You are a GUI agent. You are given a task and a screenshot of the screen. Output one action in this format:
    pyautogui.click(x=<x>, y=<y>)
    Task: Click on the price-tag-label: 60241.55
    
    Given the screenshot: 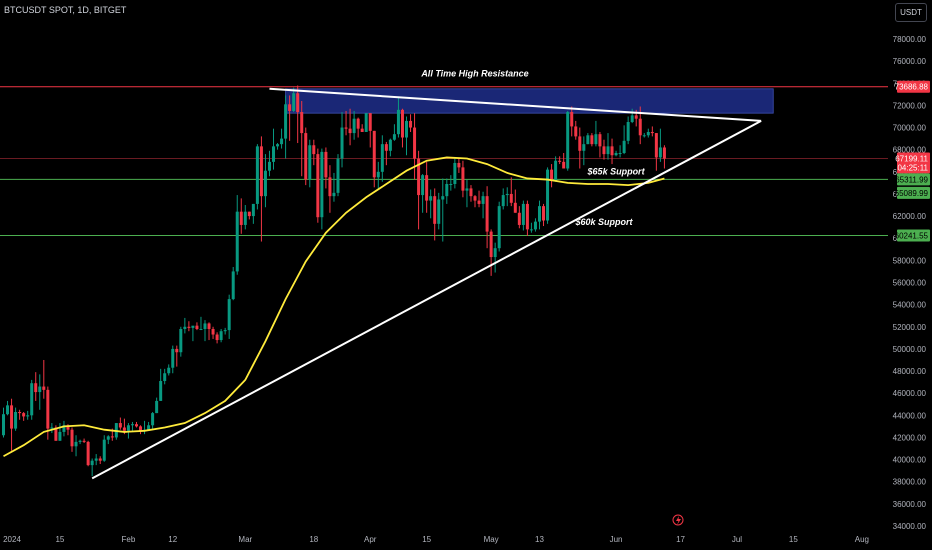 What is the action you would take?
    pyautogui.click(x=912, y=236)
    